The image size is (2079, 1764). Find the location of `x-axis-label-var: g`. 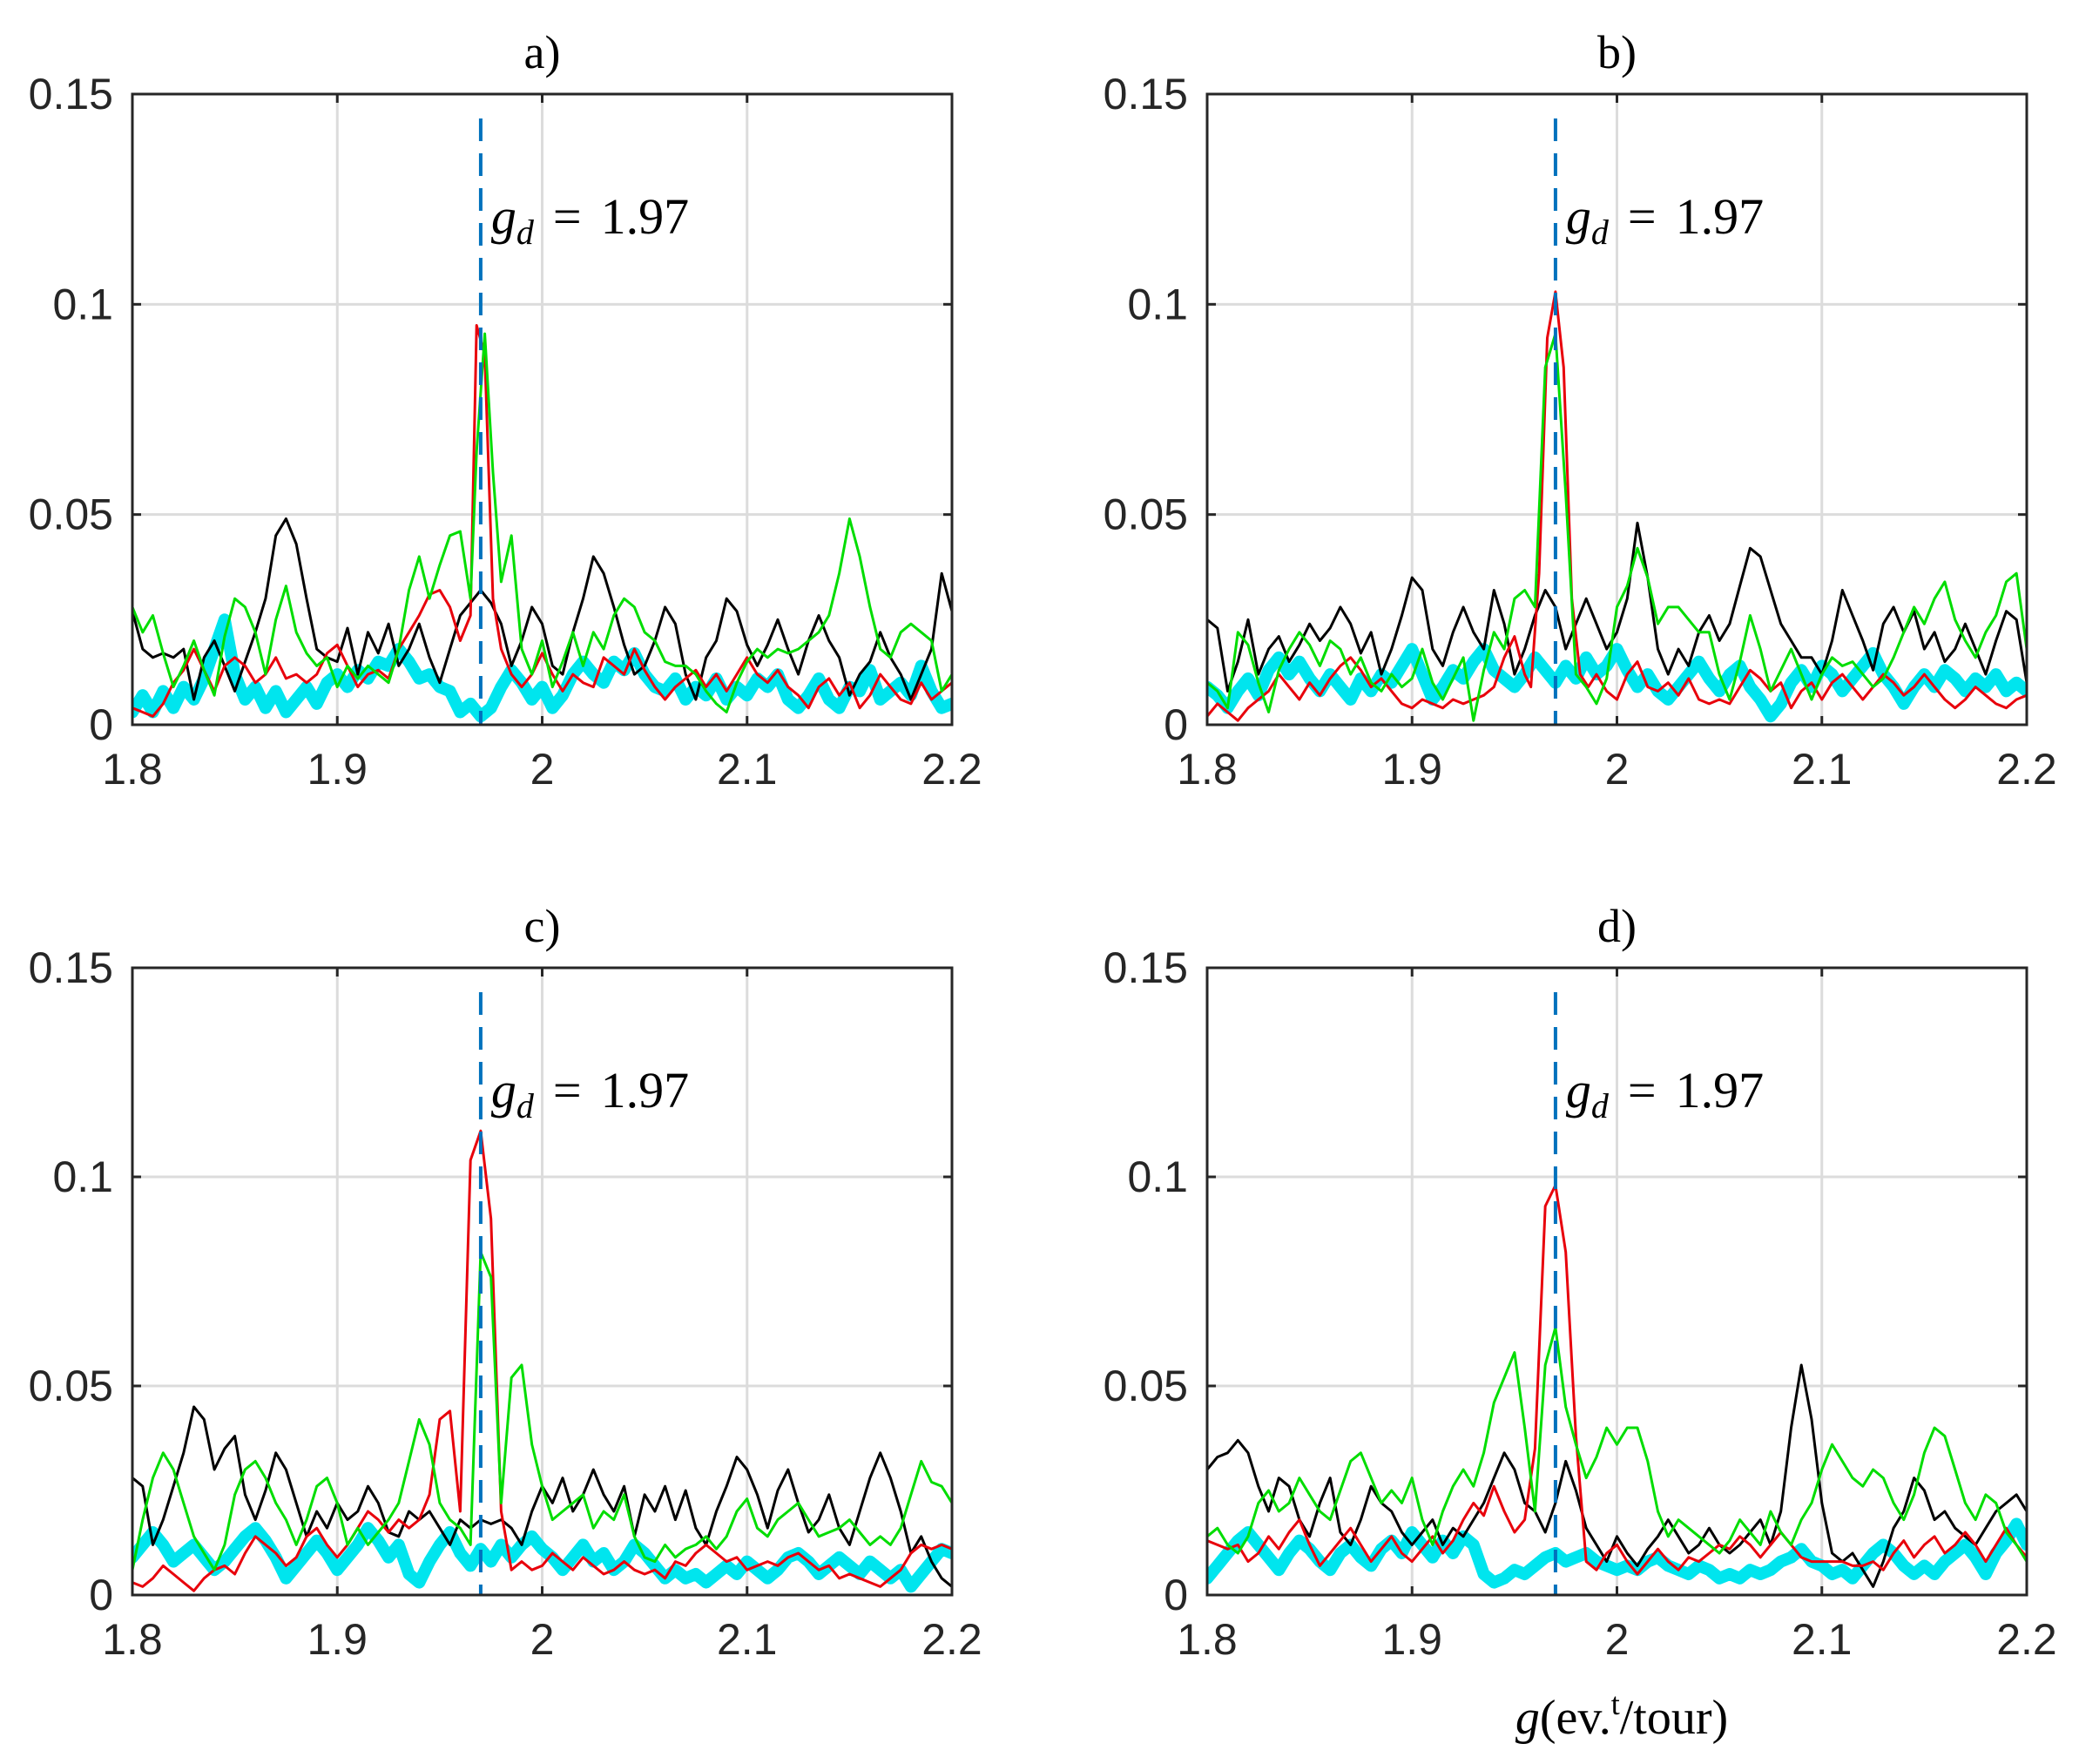

x-axis-label-var: g is located at coordinates (1527, 1718).